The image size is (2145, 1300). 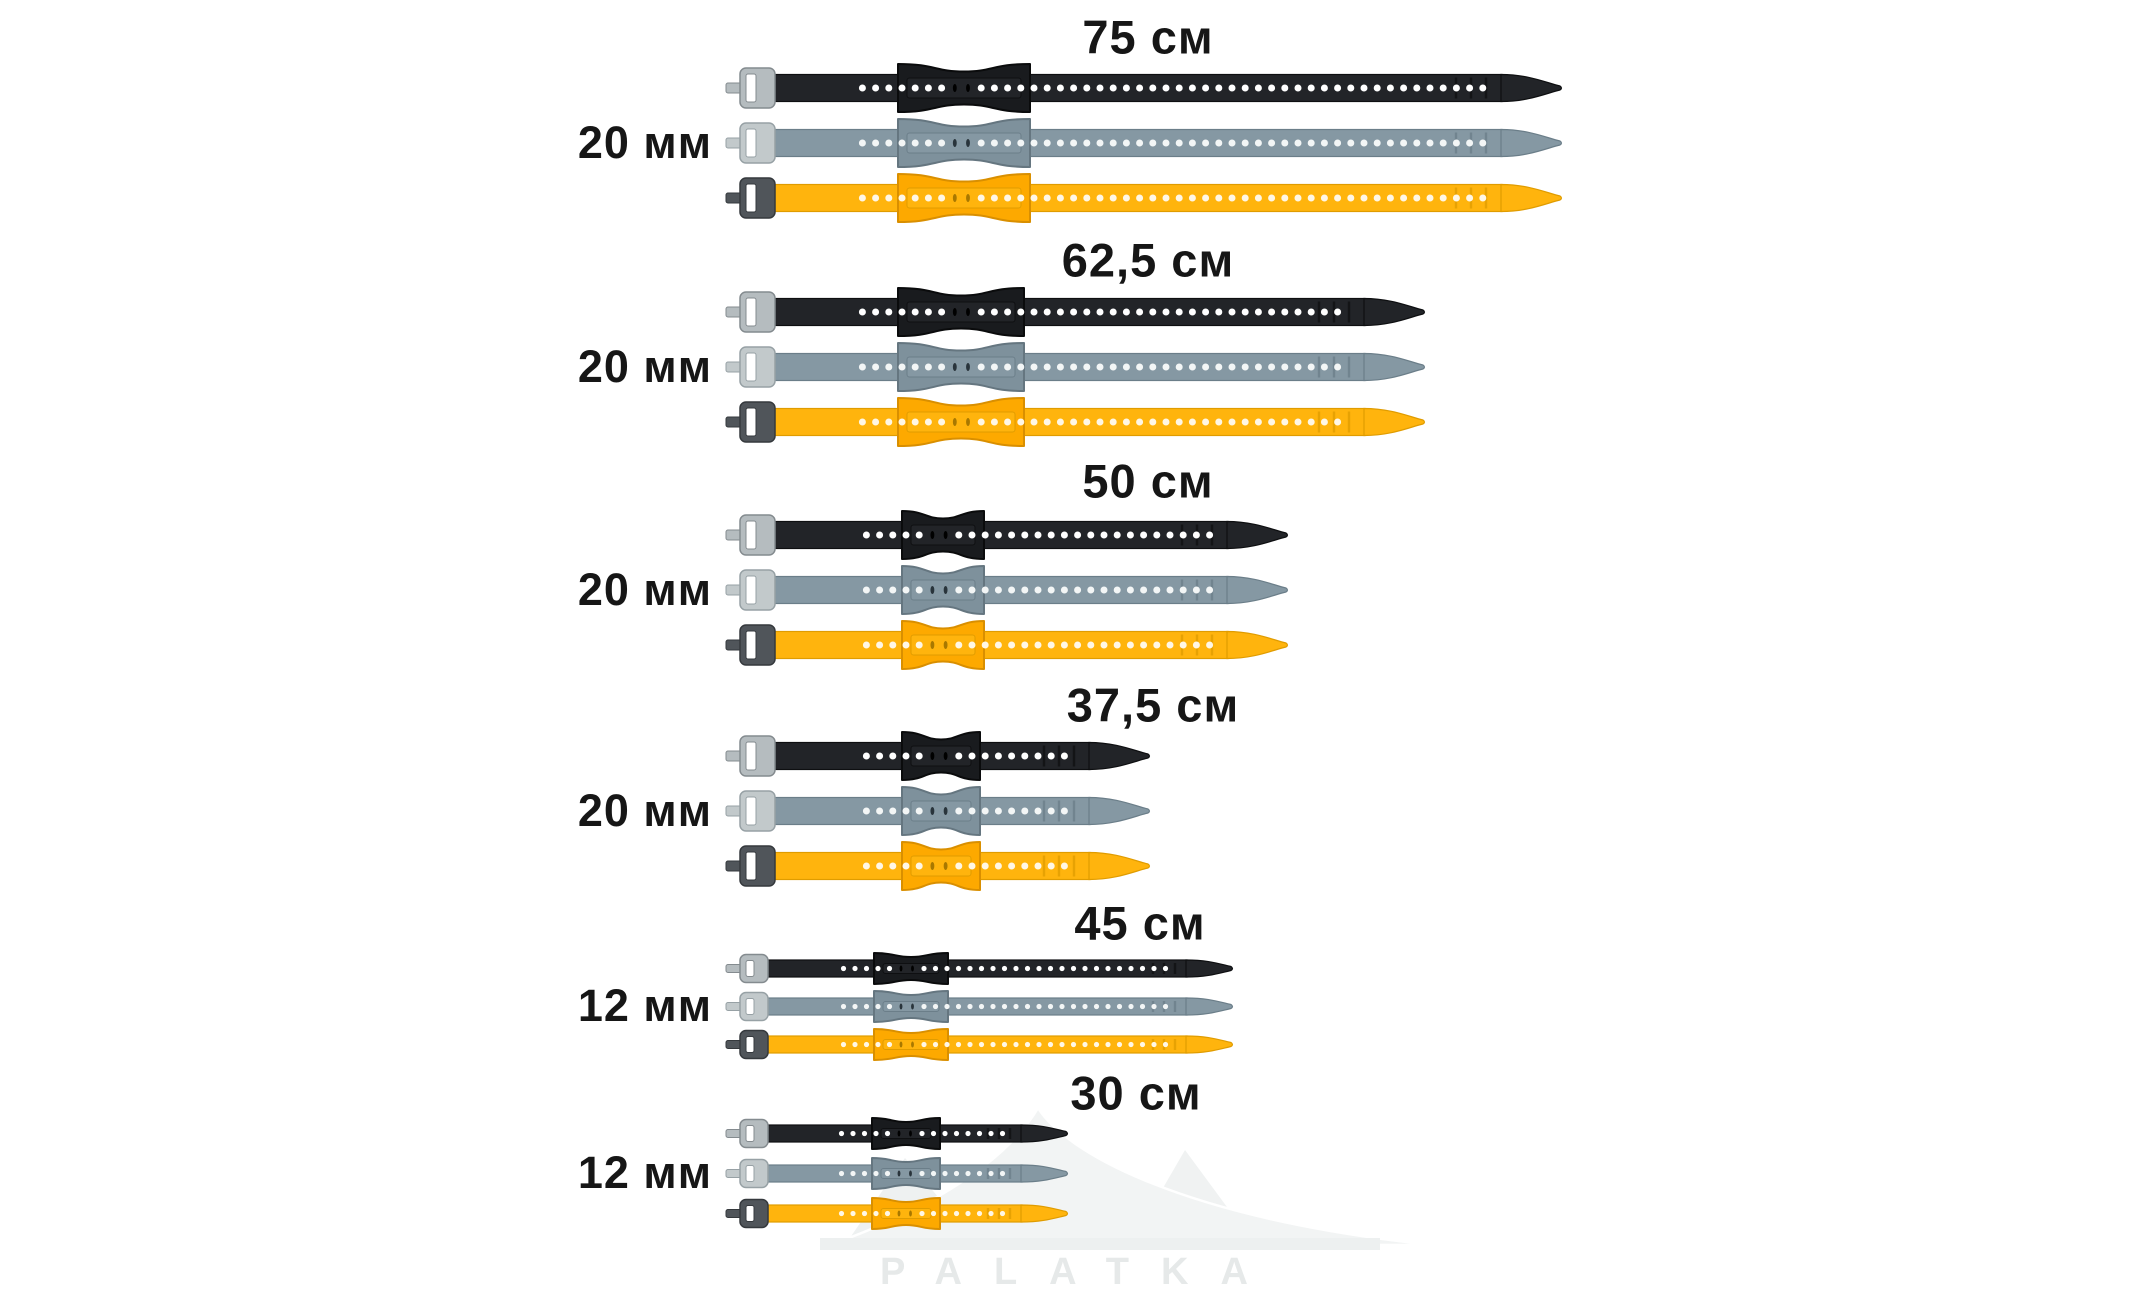 I want to click on width-label-20mm-group4: 20 мм, so click(x=644, y=810).